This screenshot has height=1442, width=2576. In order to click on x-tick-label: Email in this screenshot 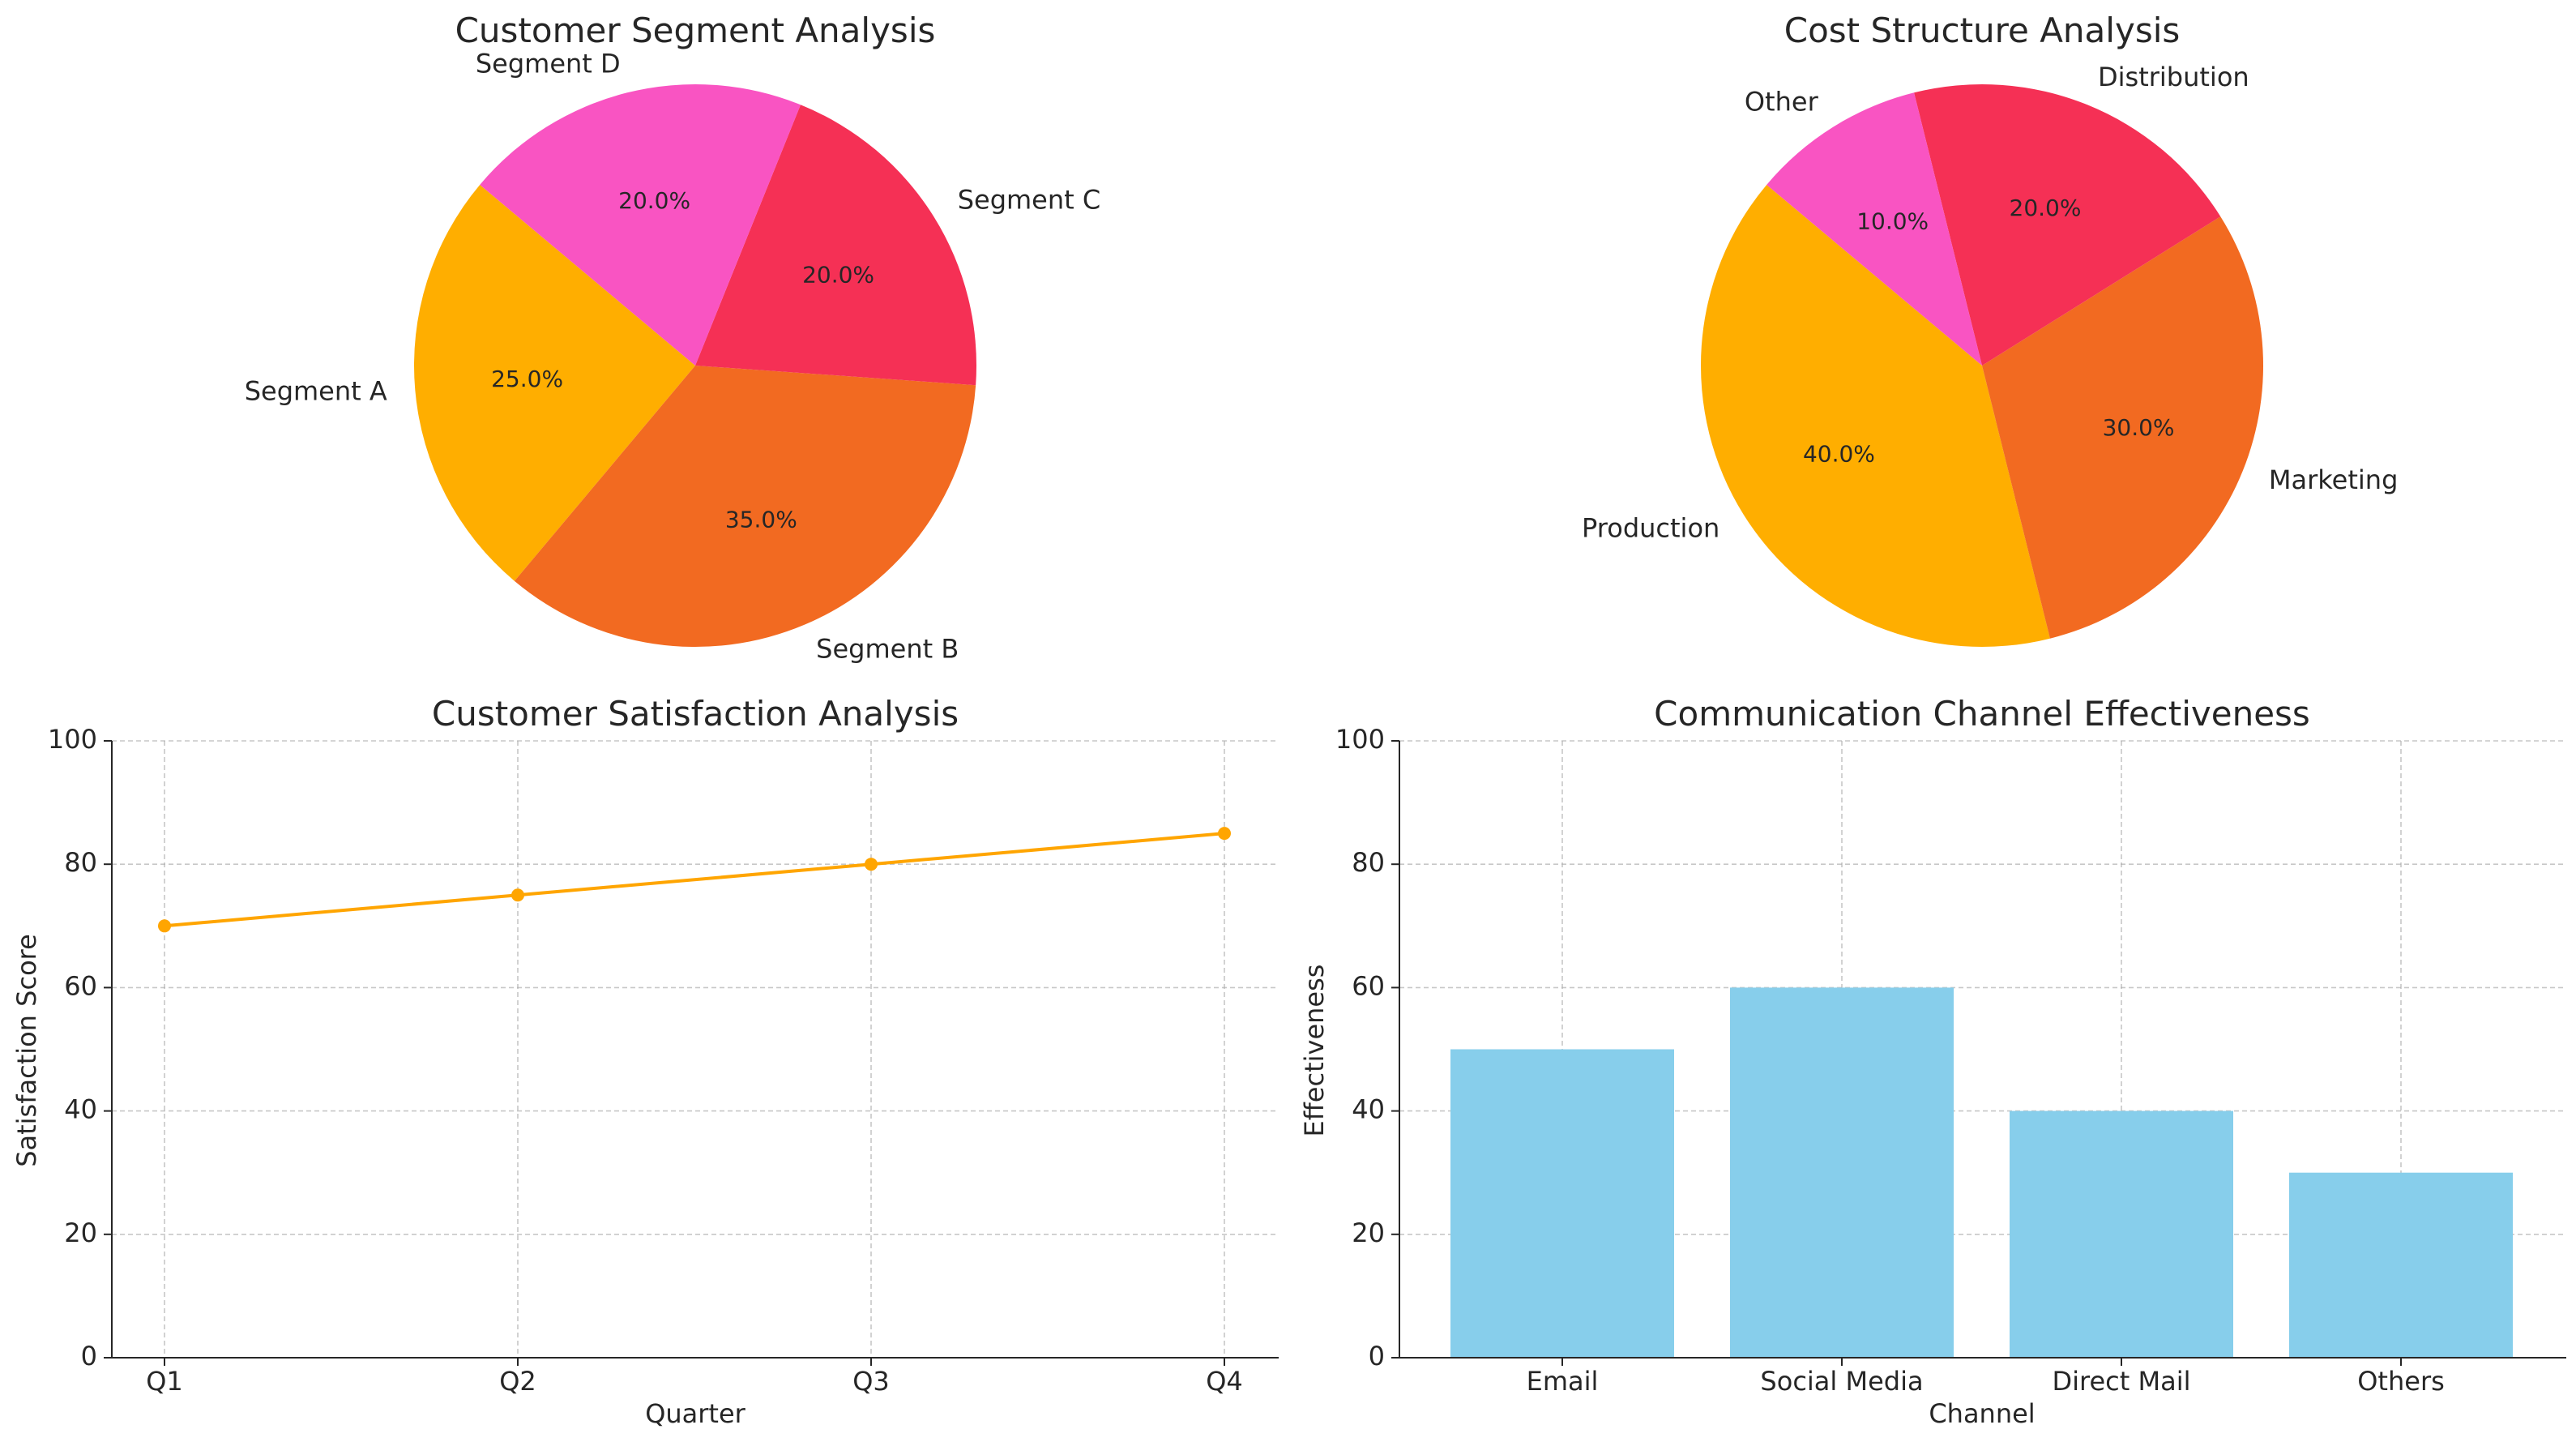, I will do `click(1563, 1381)`.